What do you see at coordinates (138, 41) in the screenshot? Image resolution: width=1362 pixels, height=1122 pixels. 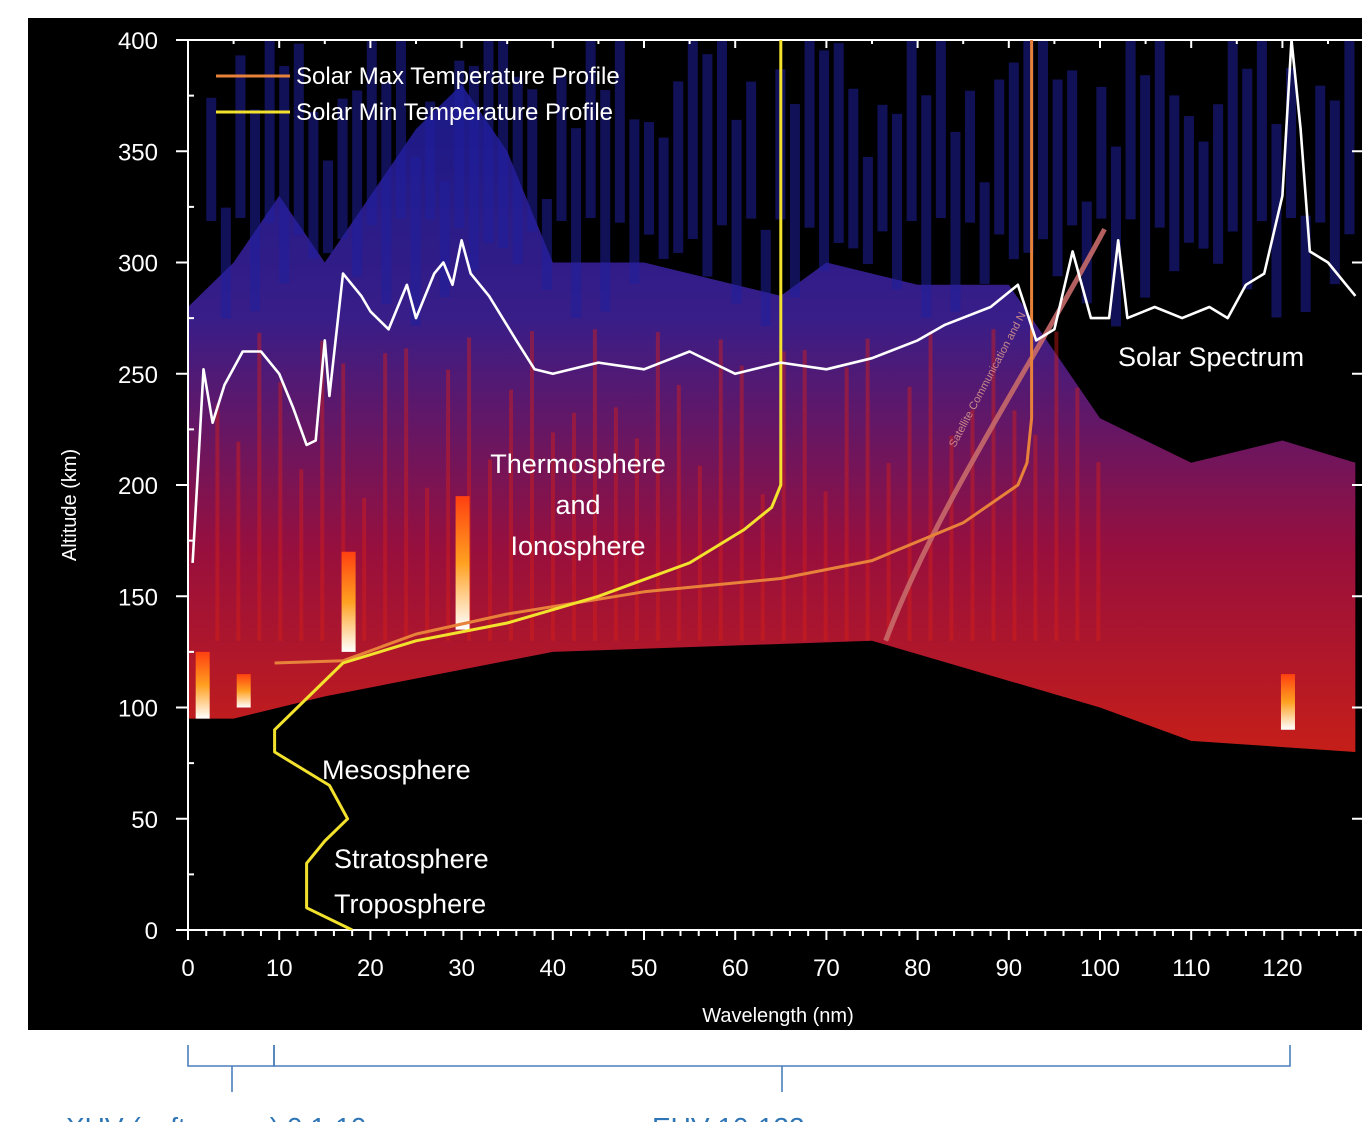 I see `y-tick-label: 400` at bounding box center [138, 41].